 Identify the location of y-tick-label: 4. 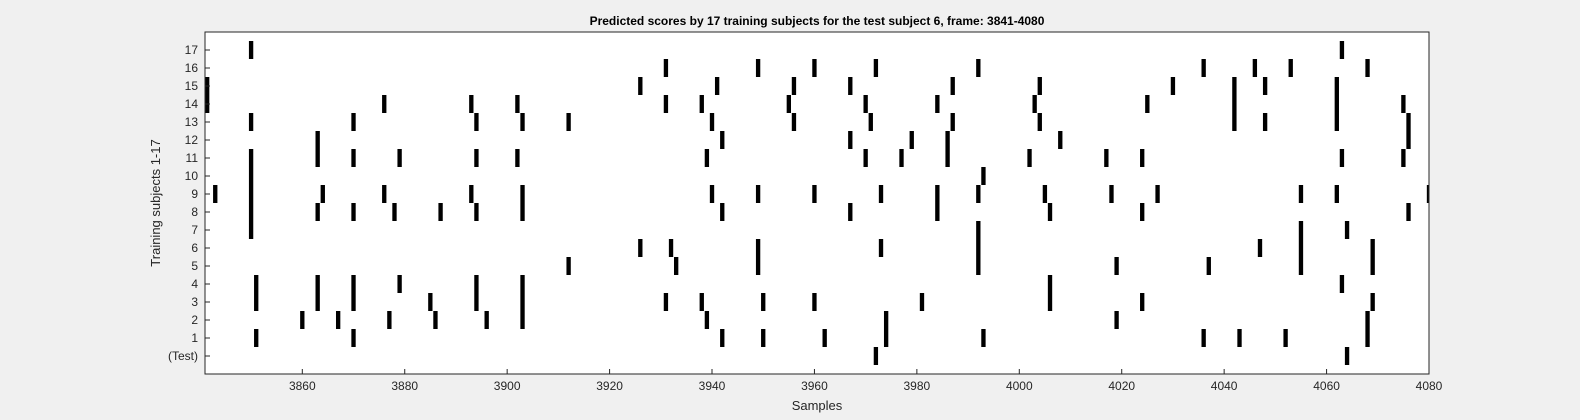
(194, 284).